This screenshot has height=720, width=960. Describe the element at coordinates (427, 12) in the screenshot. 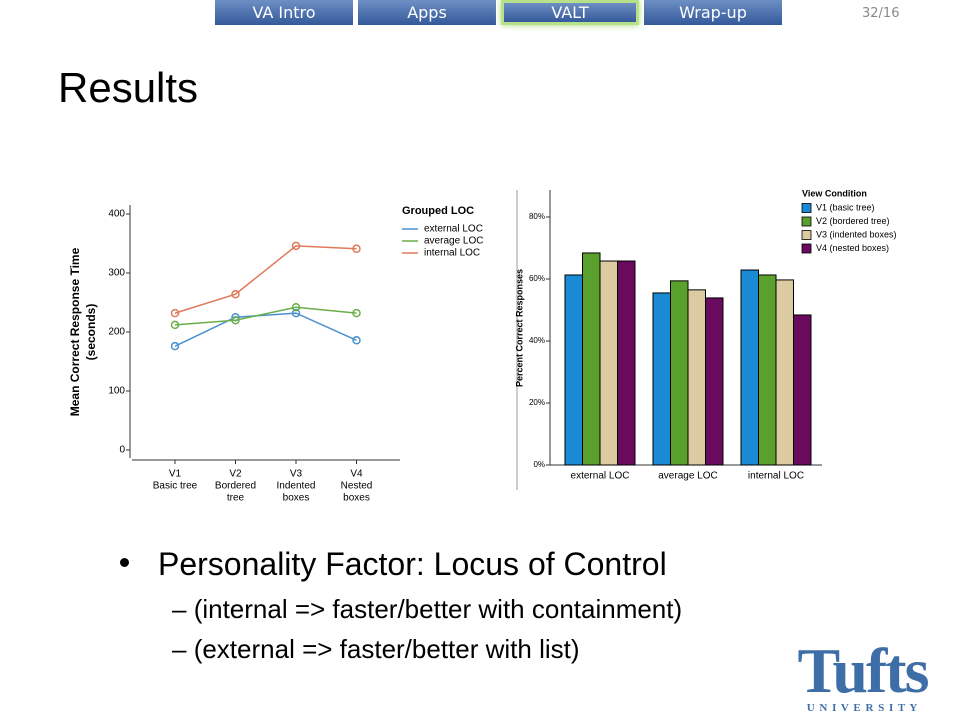

I see `nav-tab: Apps` at that location.